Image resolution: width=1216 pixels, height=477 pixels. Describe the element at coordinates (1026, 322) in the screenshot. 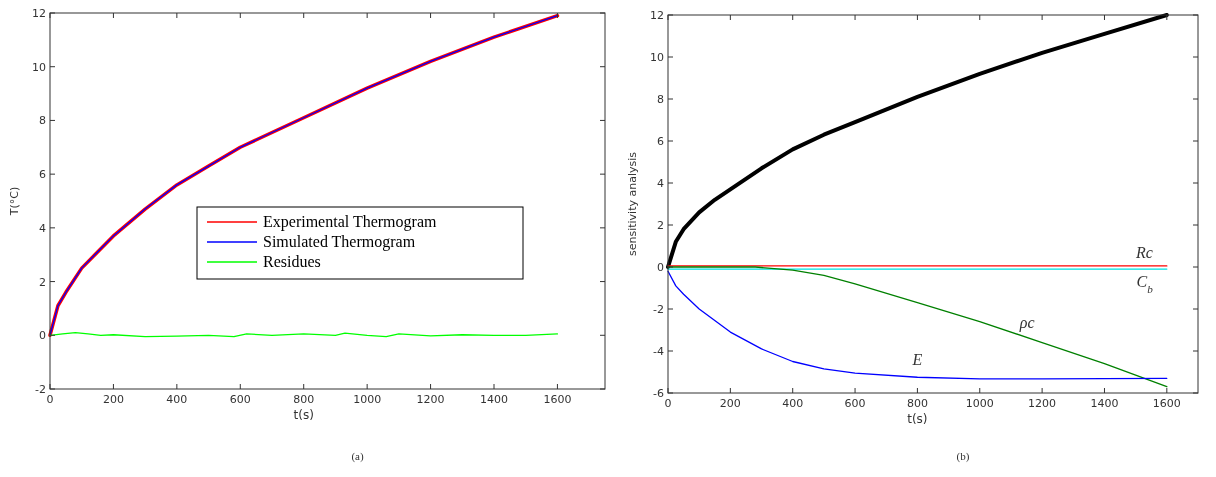

I see `series-label: ρc` at that location.